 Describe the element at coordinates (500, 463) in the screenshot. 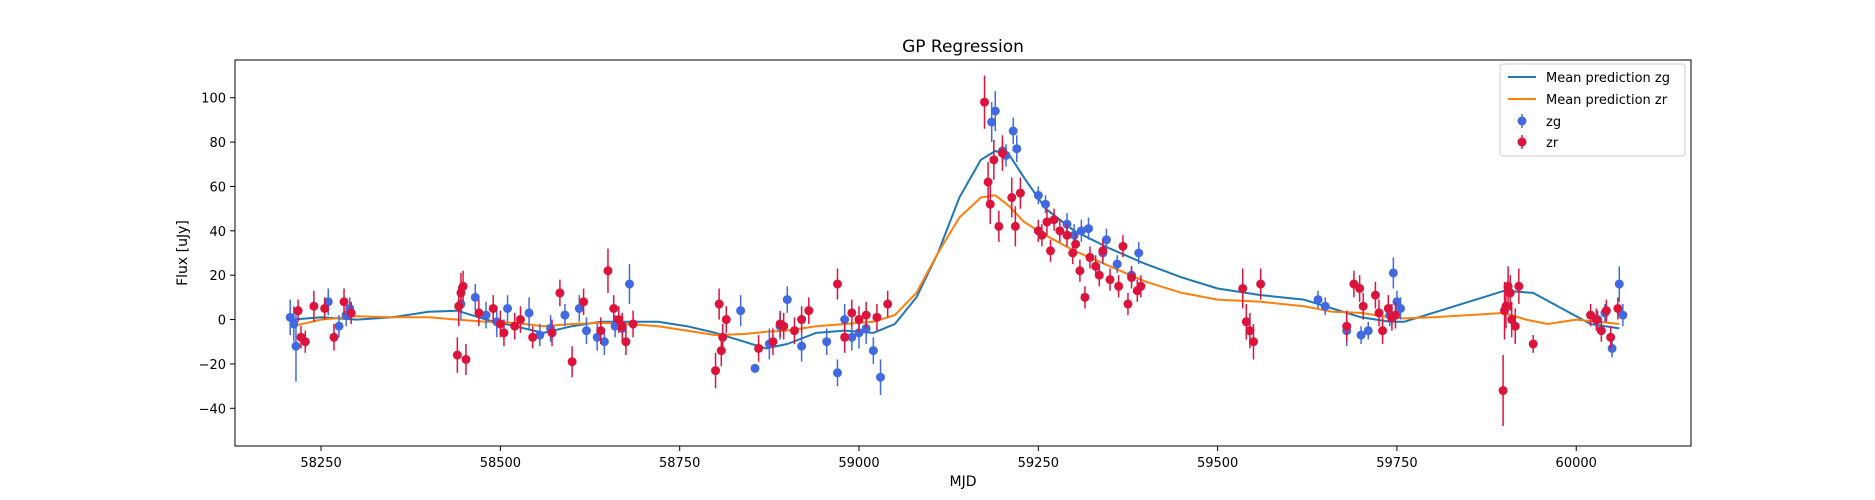

I see `x-tick-label: 58500` at that location.